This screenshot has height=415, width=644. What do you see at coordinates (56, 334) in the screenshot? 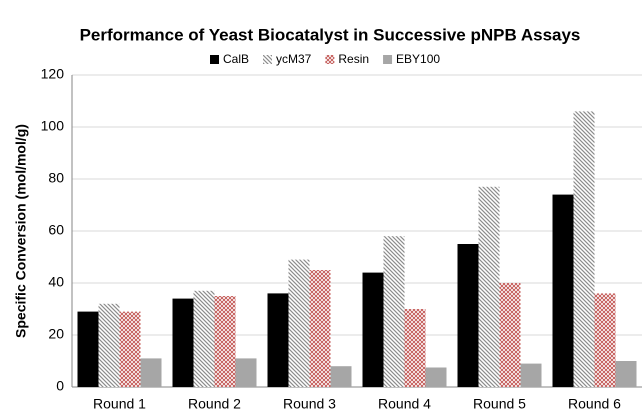
I see `y-tick-label: 20` at bounding box center [56, 334].